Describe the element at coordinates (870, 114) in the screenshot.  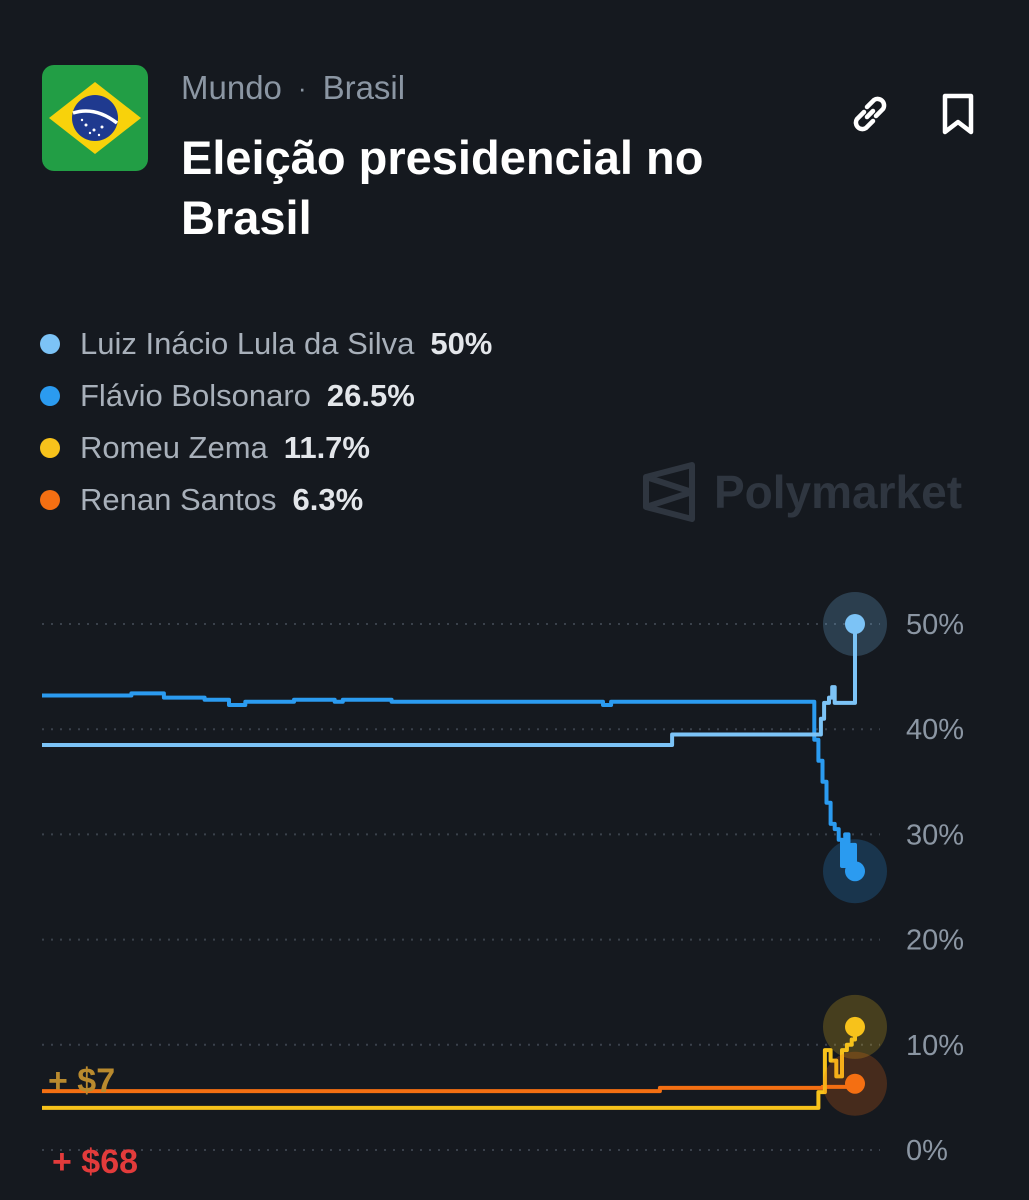
I see `link-icon` at that location.